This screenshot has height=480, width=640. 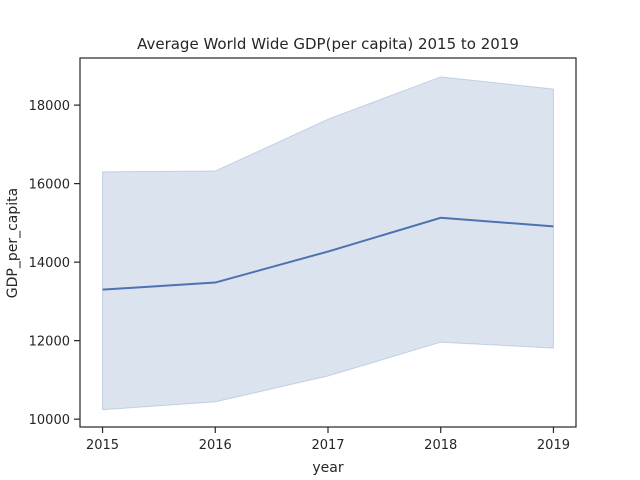 I want to click on x-tick-label: 2018, so click(x=440, y=445).